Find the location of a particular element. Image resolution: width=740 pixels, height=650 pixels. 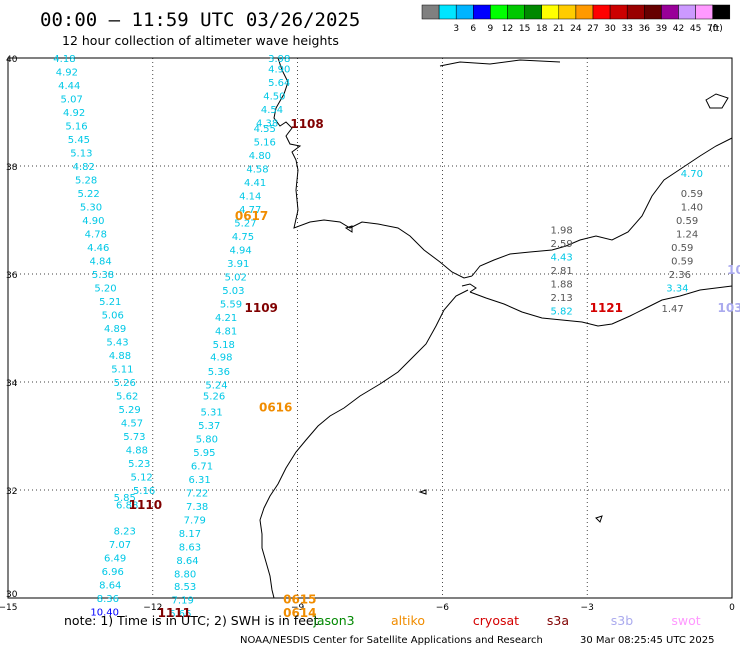

swh-value: 5.07 is located at coordinates (72, 99).